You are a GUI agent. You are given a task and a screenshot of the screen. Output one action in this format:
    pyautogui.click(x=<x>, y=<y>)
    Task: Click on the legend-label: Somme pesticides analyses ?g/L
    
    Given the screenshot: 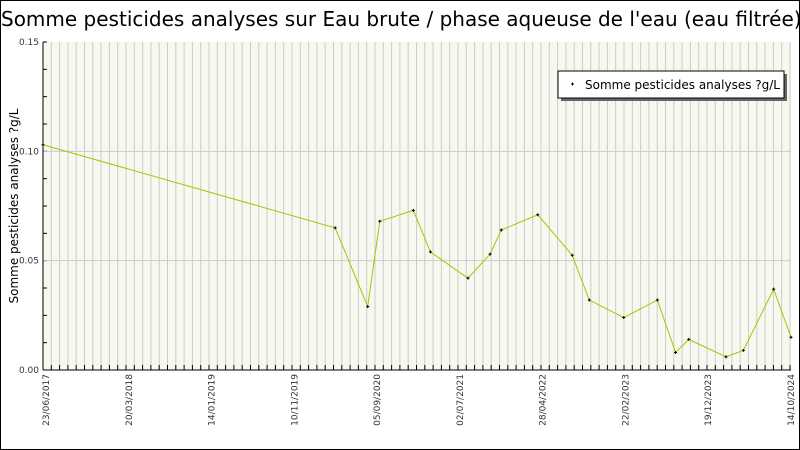 What is the action you would take?
    pyautogui.click(x=682, y=85)
    